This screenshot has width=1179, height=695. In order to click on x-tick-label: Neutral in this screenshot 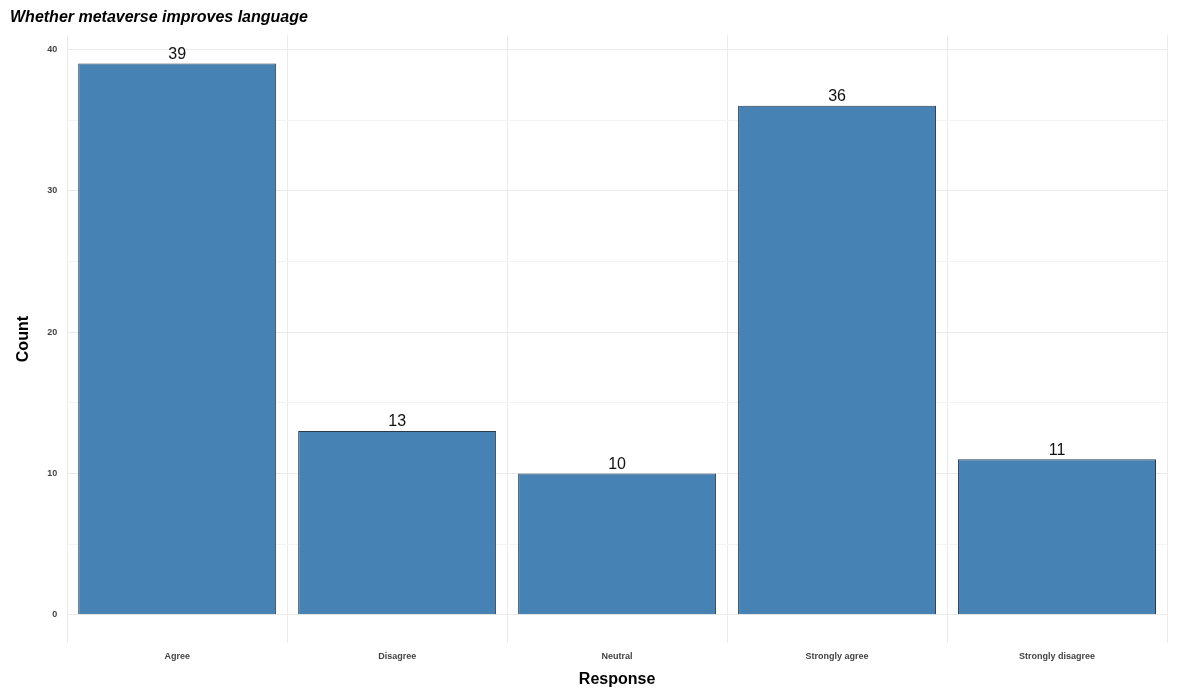, I will do `click(617, 655)`.